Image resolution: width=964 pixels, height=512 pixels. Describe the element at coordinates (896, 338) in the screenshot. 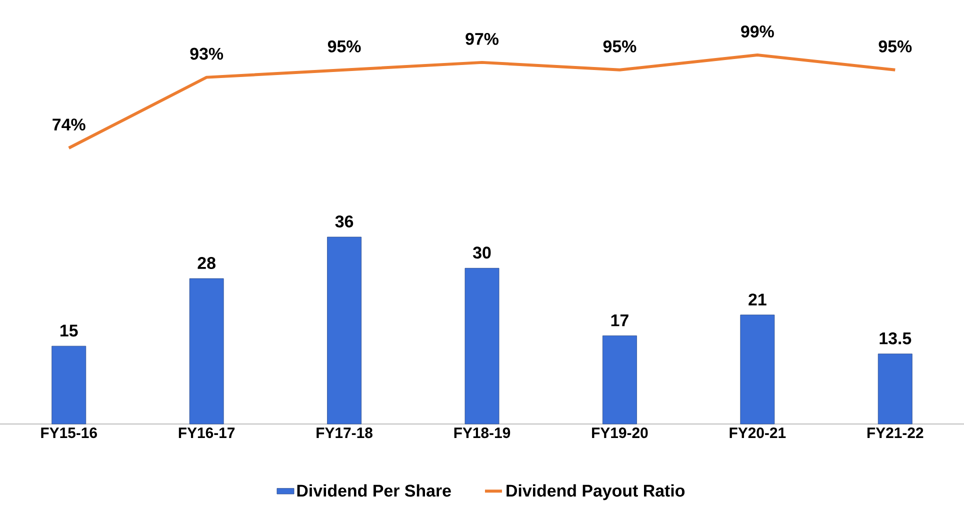

I see `data-label: 13.5` at that location.